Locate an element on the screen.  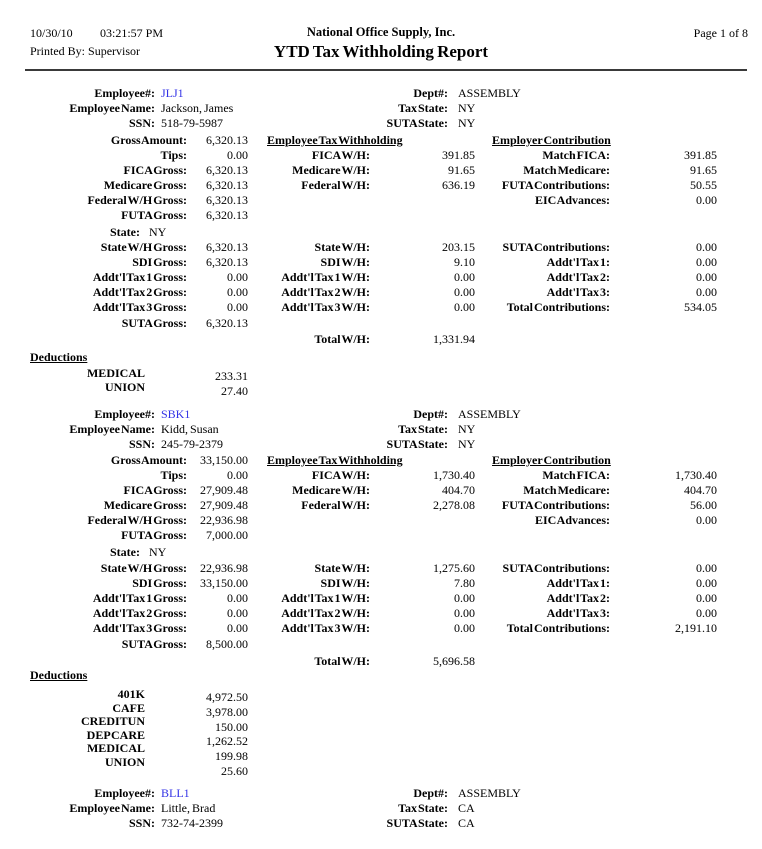
deduction-name-row: CREDITUN is located at coordinates (150, 721).